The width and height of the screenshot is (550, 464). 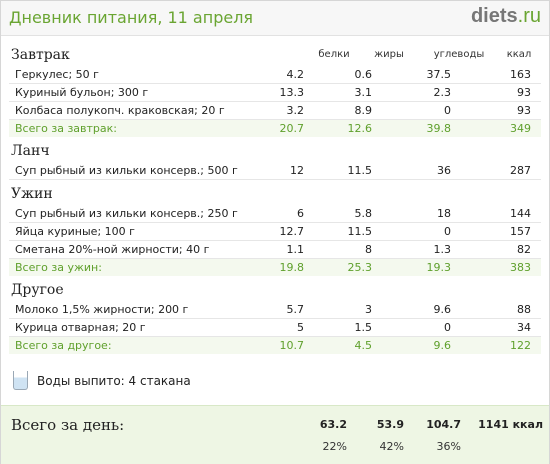 I want to click on food-protein: 5, so click(x=300, y=327).